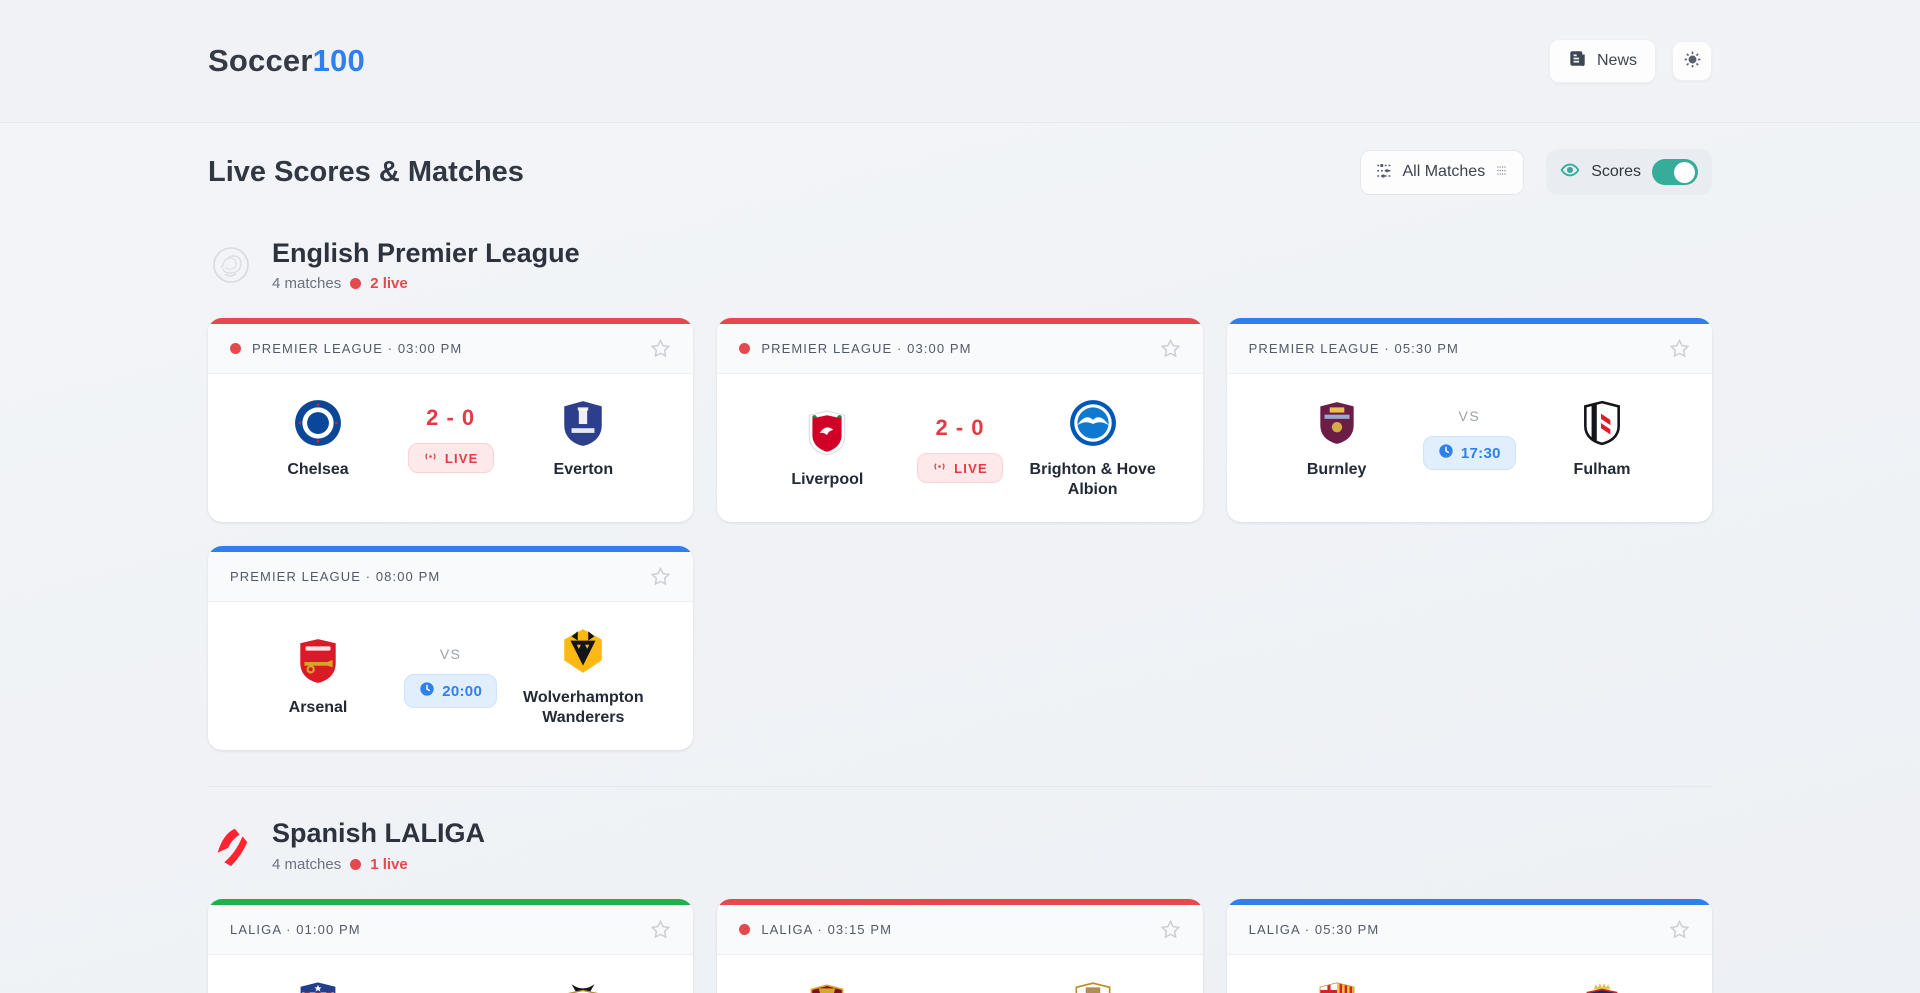 Image resolution: width=1920 pixels, height=993 pixels. I want to click on premier-league-logo-icon, so click(231, 265).